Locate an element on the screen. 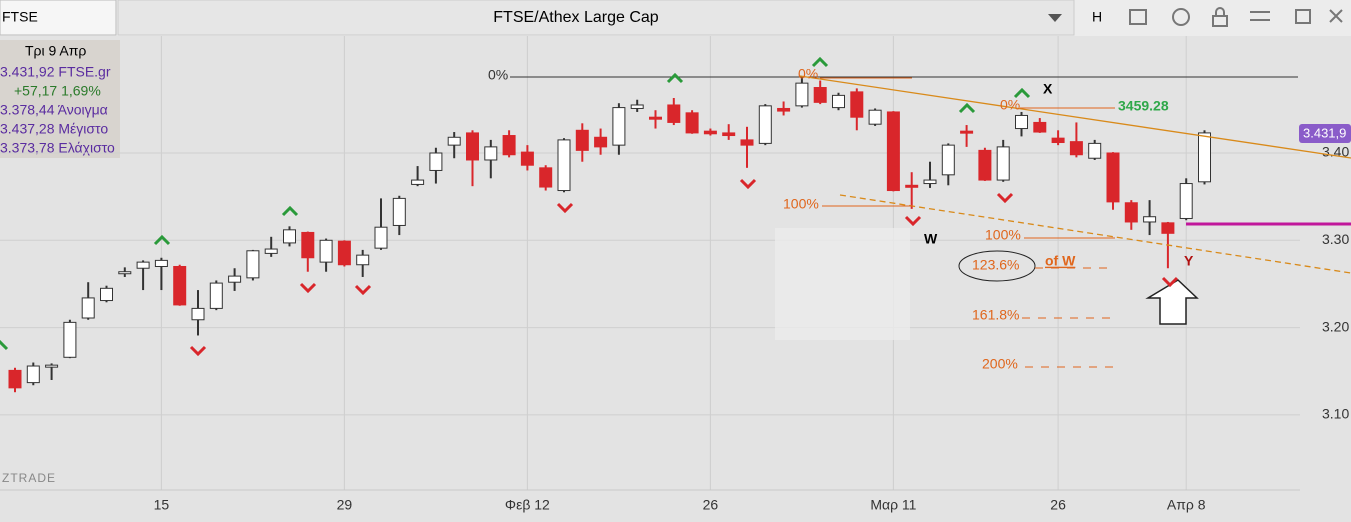 The width and height of the screenshot is (1351, 522). fib-note: of W is located at coordinates (1060, 261).